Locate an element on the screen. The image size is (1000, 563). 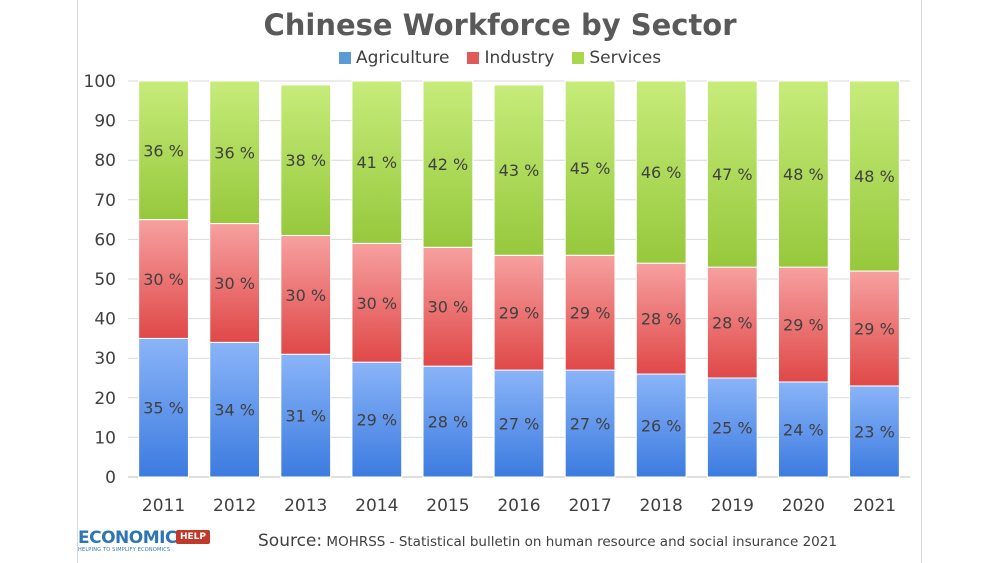
legend-swatch-industry is located at coordinates (473, 58).